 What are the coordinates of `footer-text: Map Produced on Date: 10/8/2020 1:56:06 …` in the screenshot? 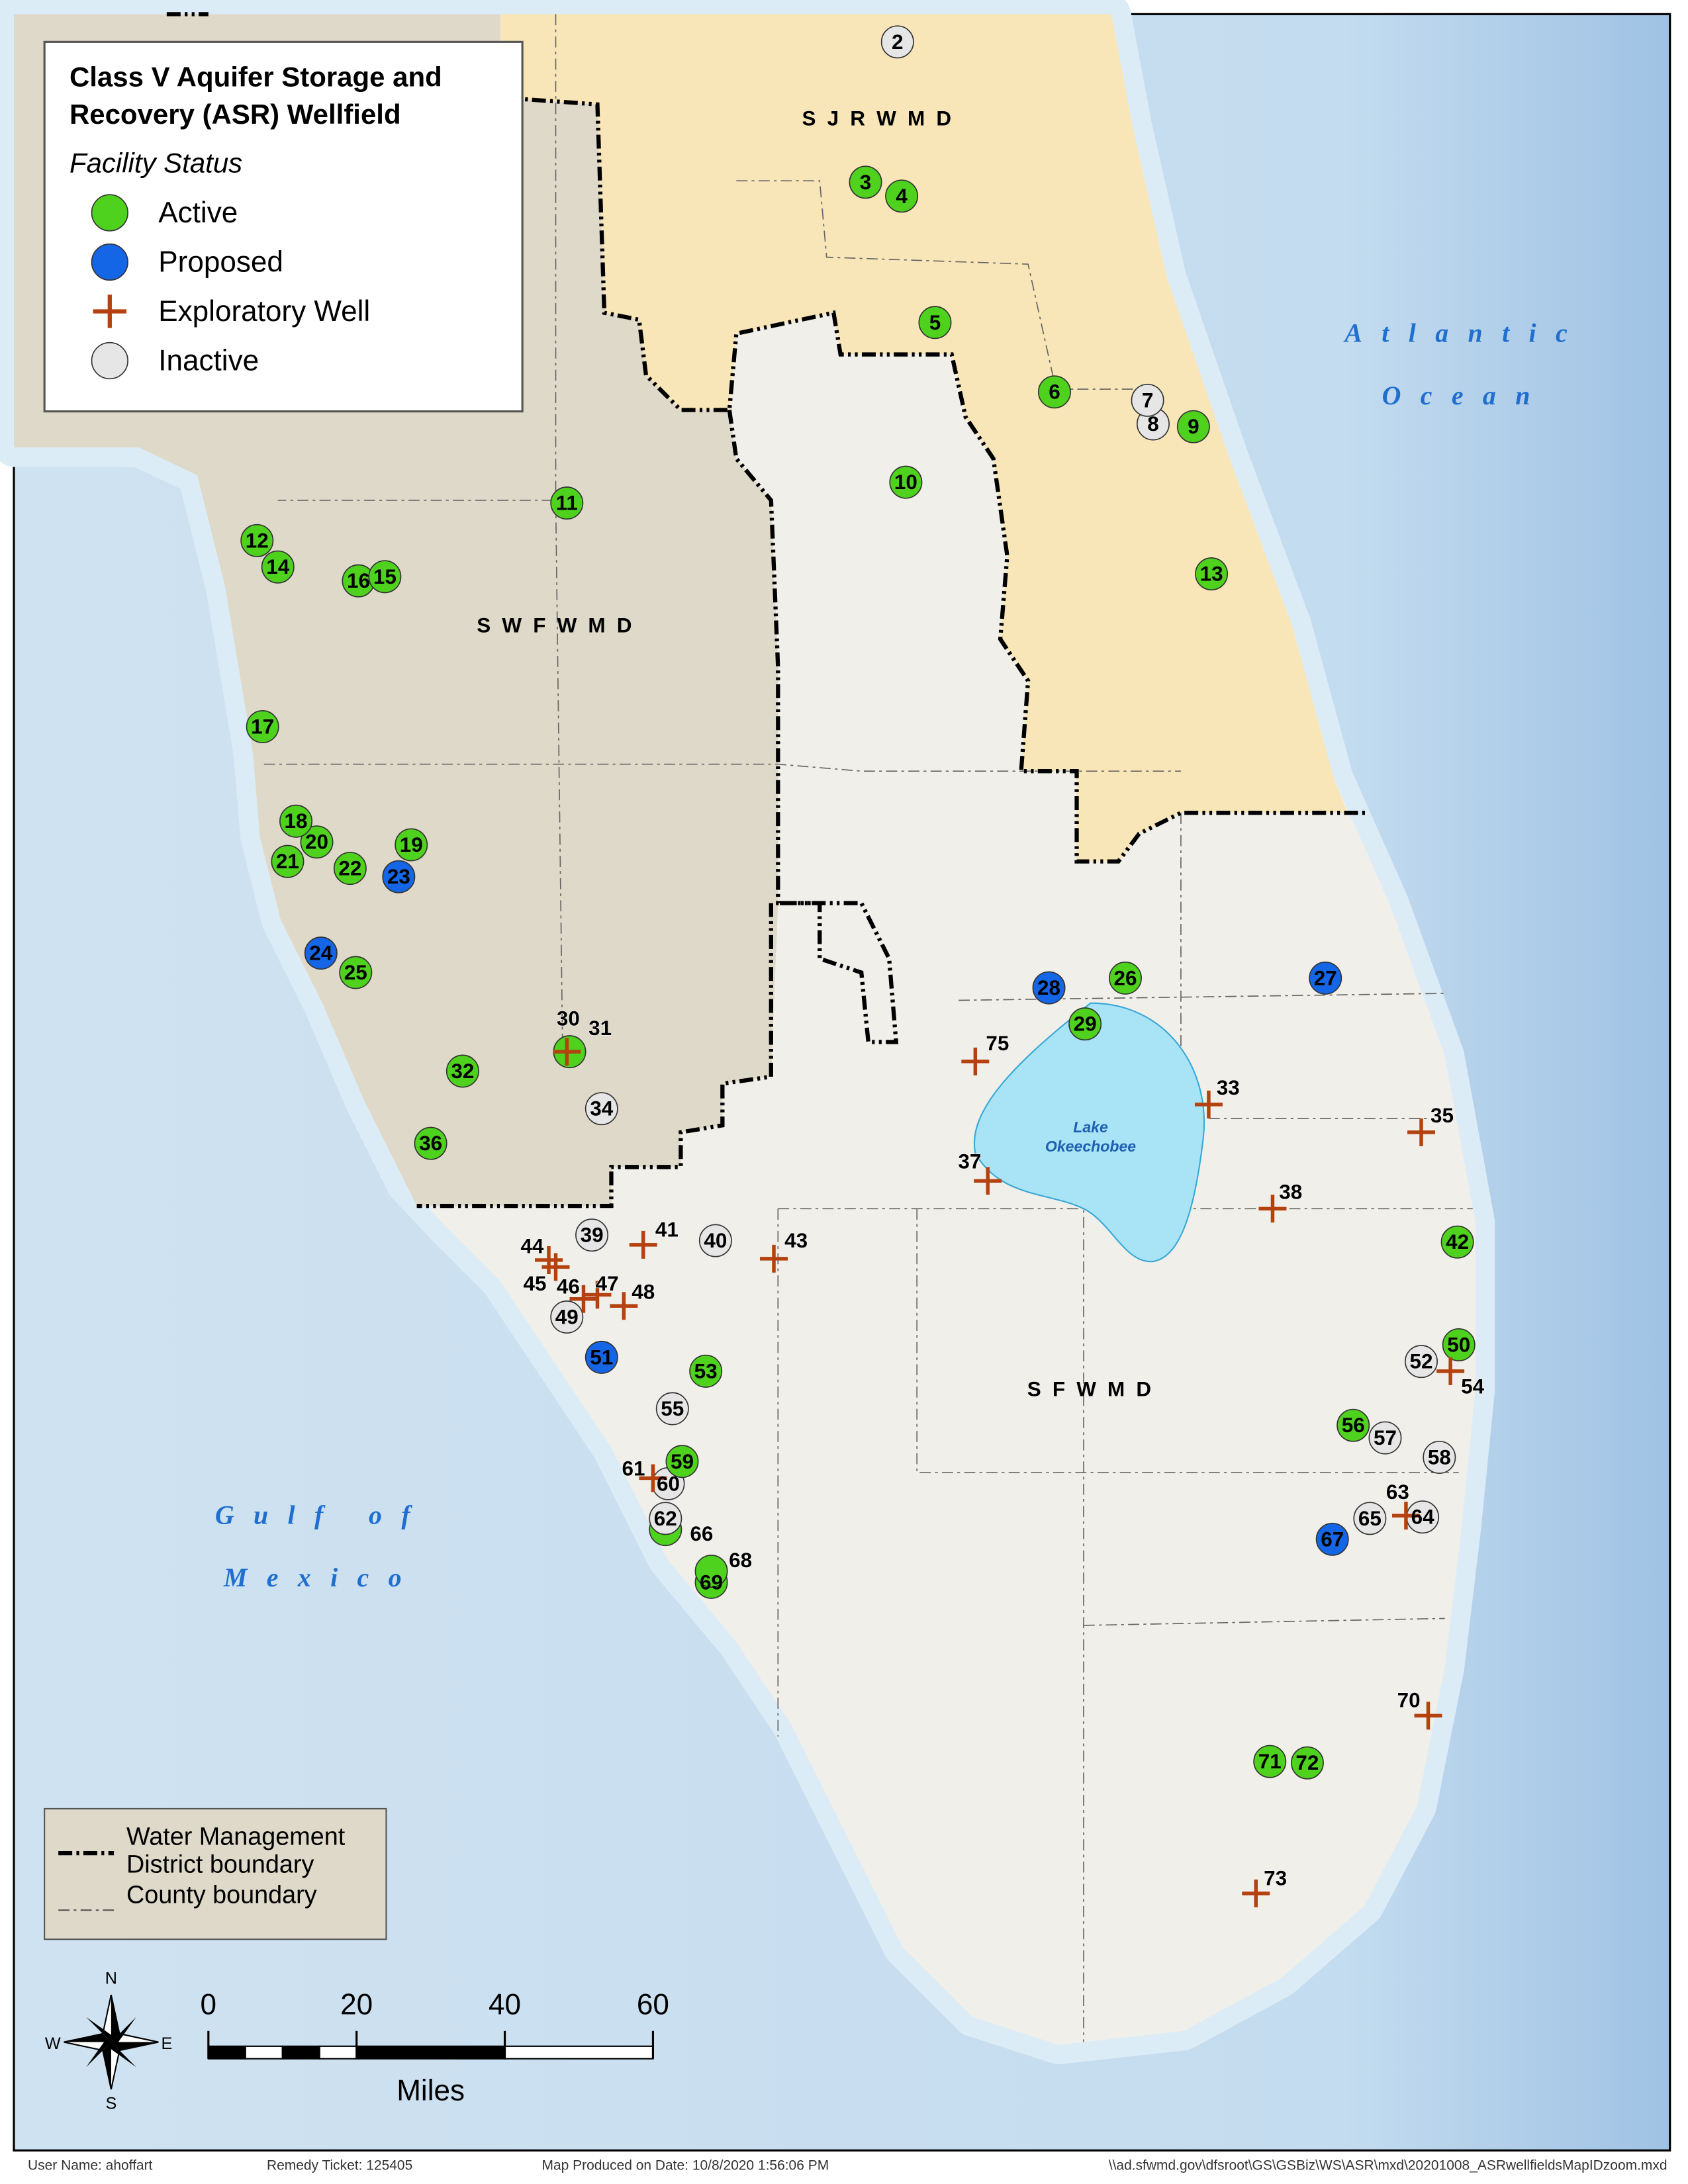 It's located at (686, 2165).